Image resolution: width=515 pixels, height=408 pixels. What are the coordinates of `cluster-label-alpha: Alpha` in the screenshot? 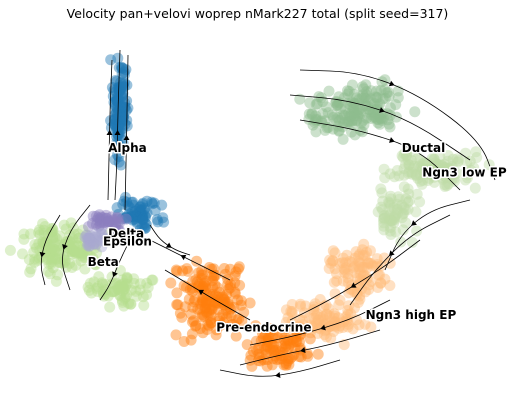 It's located at (127, 148).